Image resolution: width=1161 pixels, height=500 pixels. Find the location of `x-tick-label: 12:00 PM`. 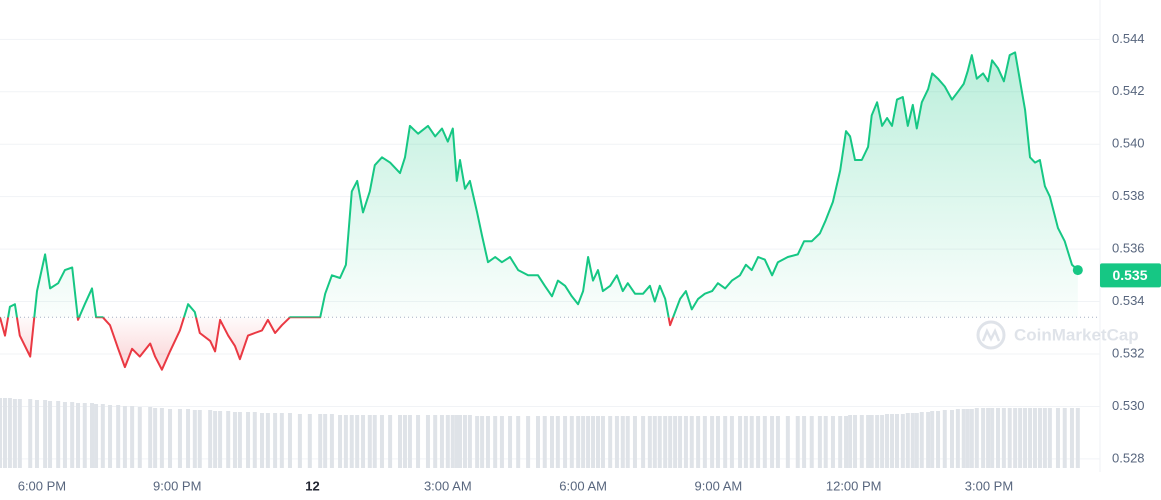

x-tick-label: 12:00 PM is located at coordinates (854, 485).